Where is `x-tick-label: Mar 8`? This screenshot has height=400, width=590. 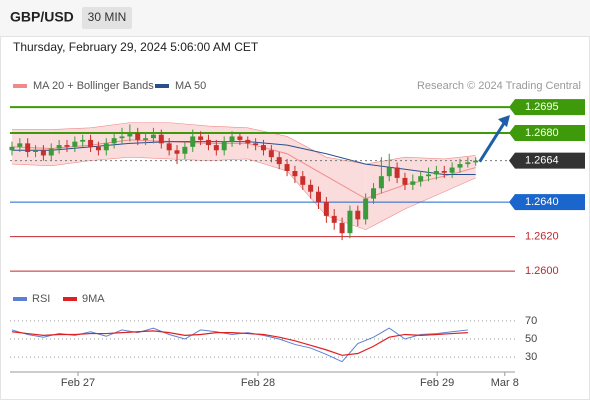
x-tick-label: Mar 8 is located at coordinates (505, 383).